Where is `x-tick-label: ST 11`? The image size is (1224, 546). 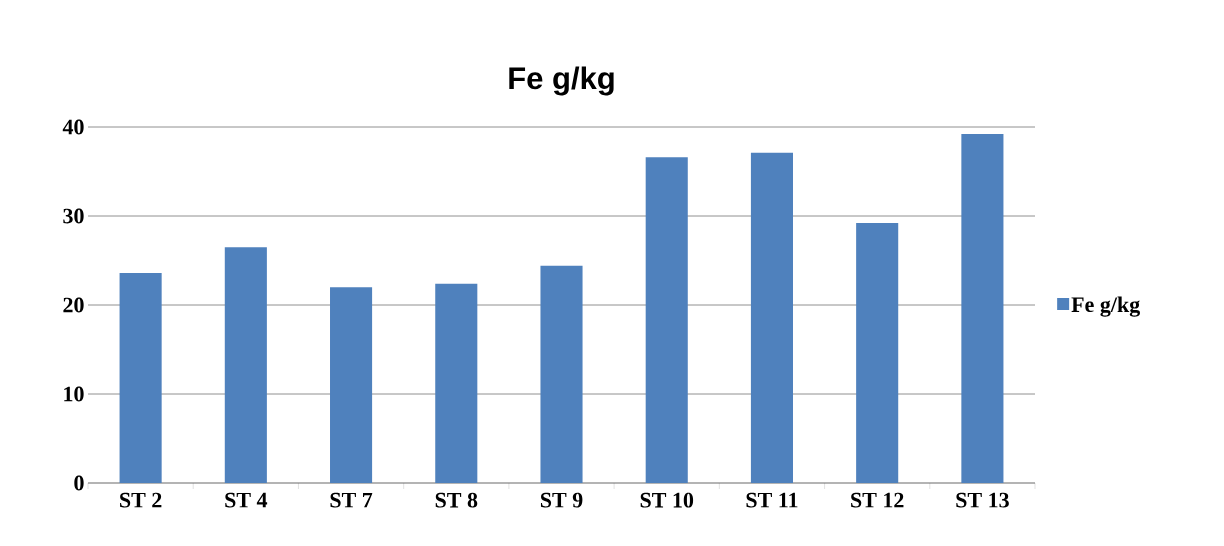
x-tick-label: ST 11 is located at coordinates (772, 500).